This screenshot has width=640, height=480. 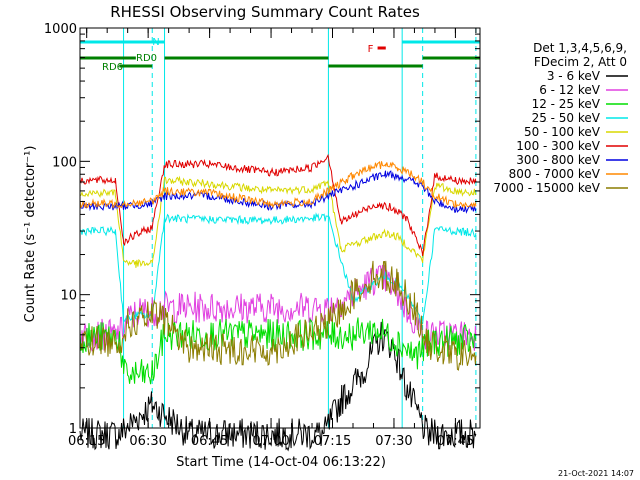 I want to click on y-axis-label: Count Rate (s⁻¹ detector⁻¹), so click(x=30, y=234).